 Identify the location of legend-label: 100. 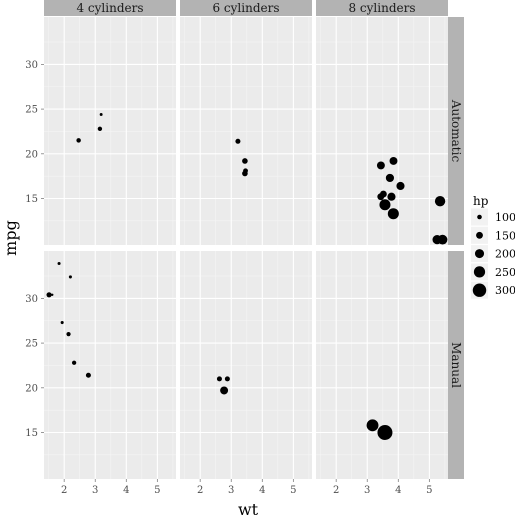
(505, 217).